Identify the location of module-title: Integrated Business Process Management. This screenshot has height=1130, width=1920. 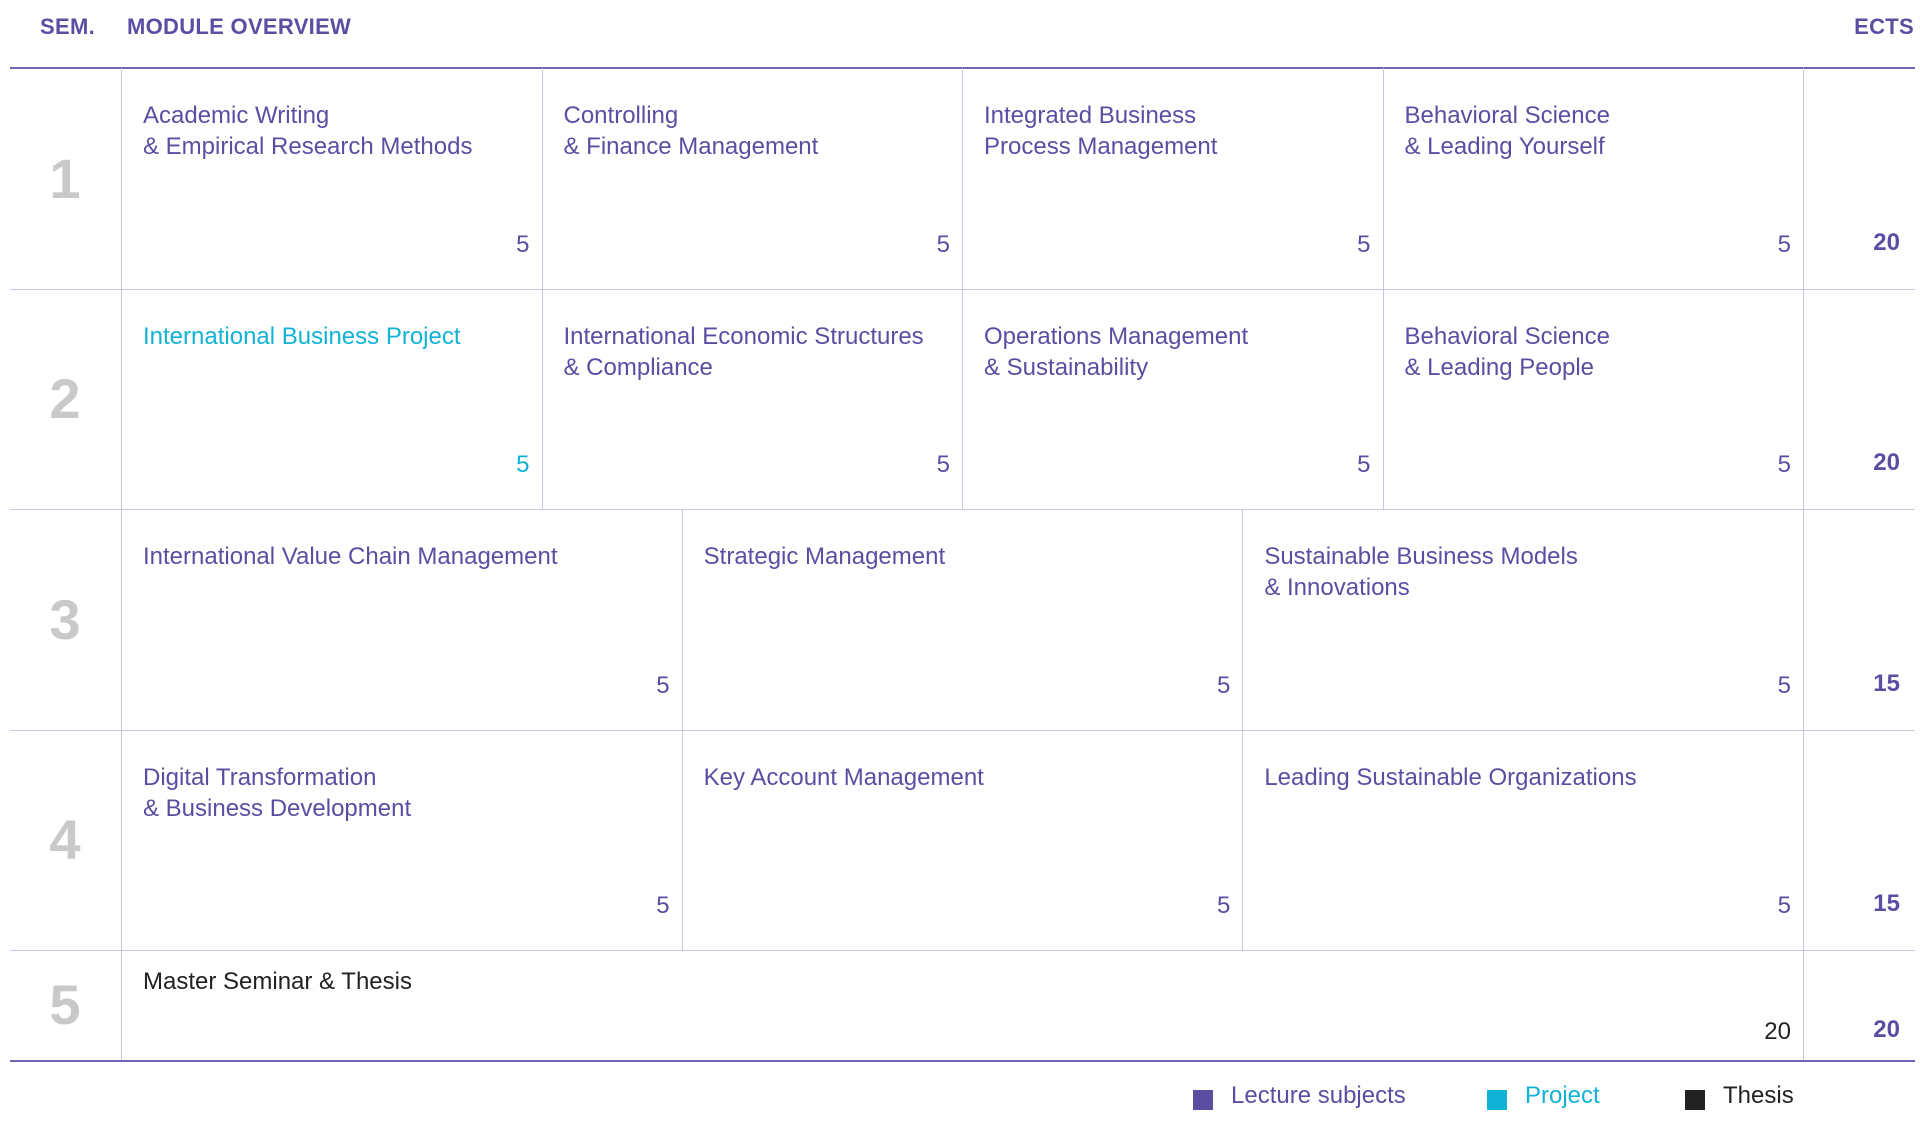
(1101, 131).